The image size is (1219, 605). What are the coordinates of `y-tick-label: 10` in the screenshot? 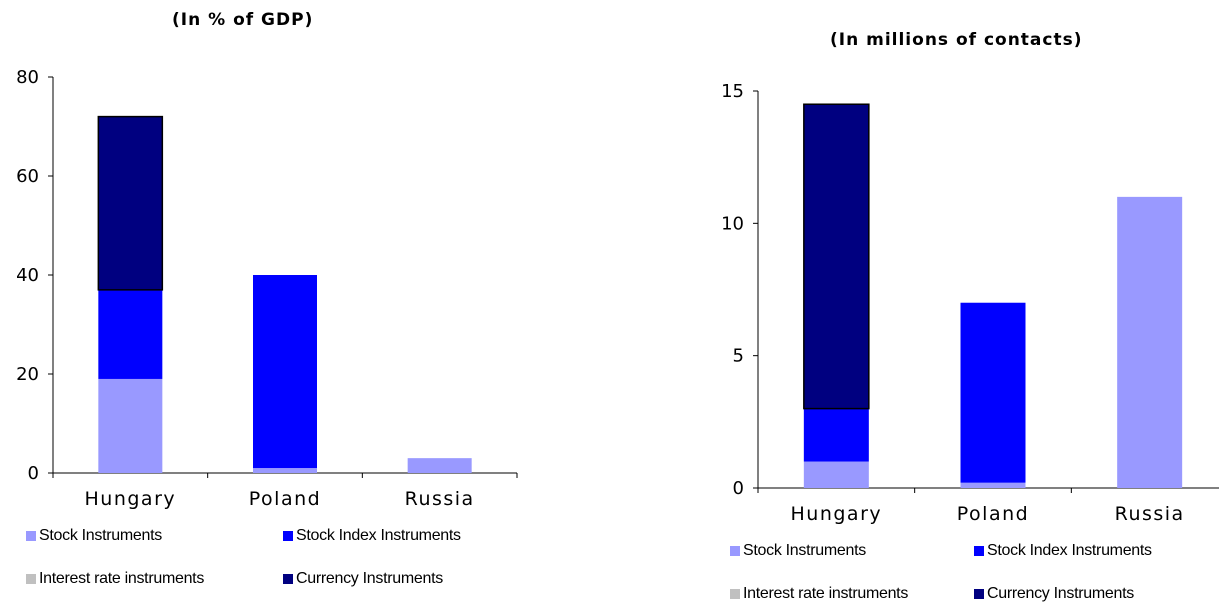 It's located at (732, 223).